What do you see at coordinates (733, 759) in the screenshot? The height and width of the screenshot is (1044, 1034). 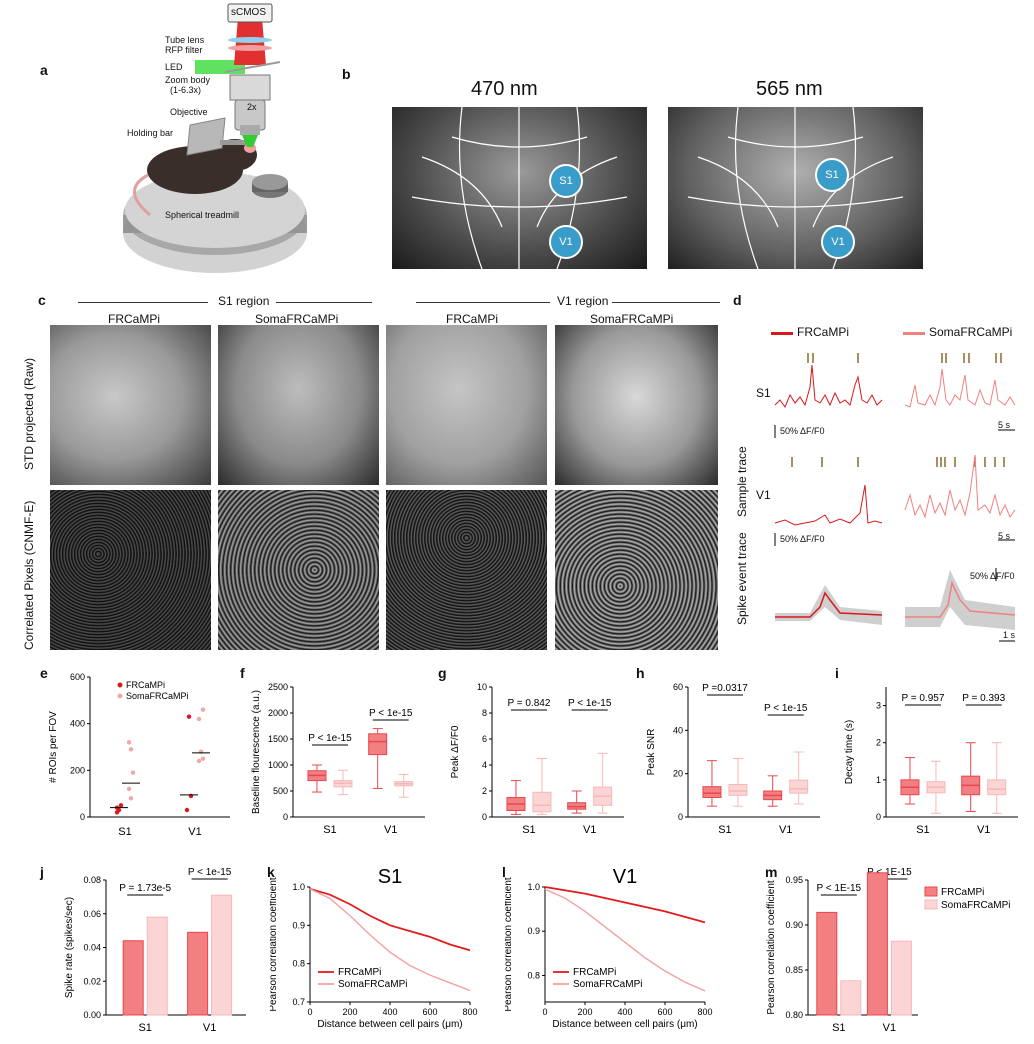 I see `chart-h: 0 20 40 60 Peak SNR S1 V1 P =0.0317 P < 1e-15` at bounding box center [733, 759].